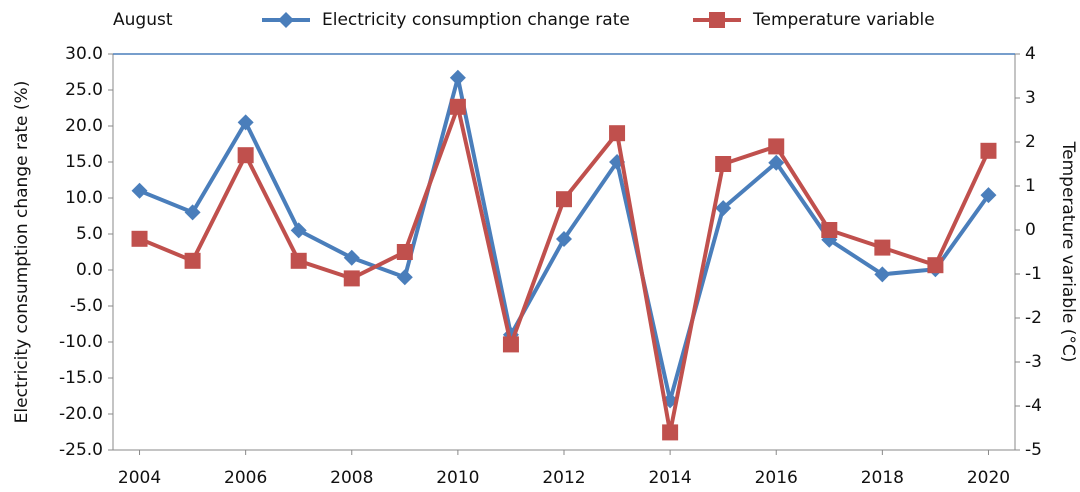  I want to click on y-tick-label: -5.0, so click(86, 306).